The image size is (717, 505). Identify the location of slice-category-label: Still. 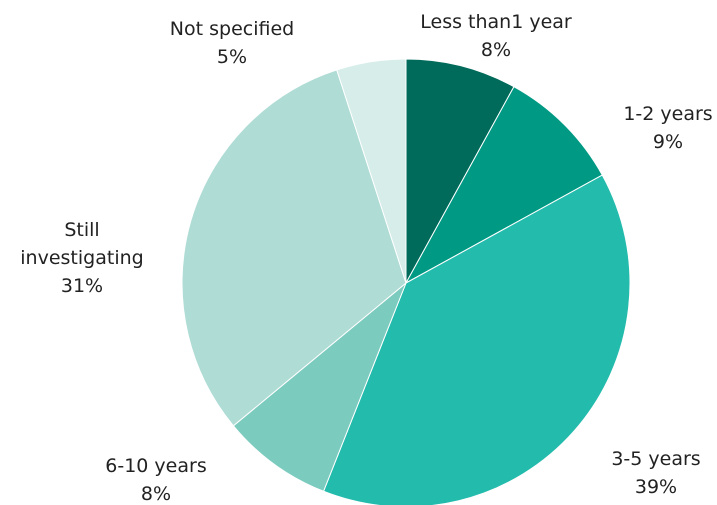
(81, 230).